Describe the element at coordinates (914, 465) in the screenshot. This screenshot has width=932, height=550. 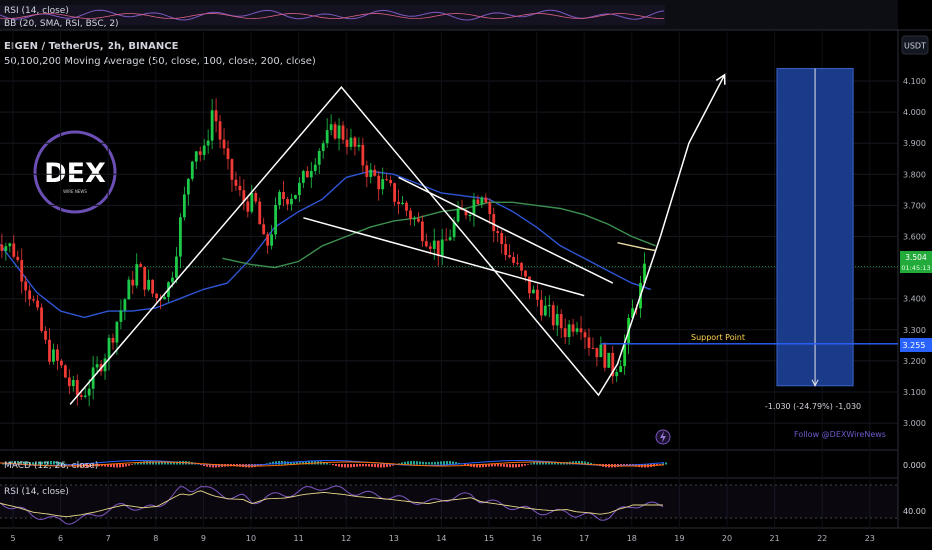
I see `macd-axis-value: 0.000` at that location.